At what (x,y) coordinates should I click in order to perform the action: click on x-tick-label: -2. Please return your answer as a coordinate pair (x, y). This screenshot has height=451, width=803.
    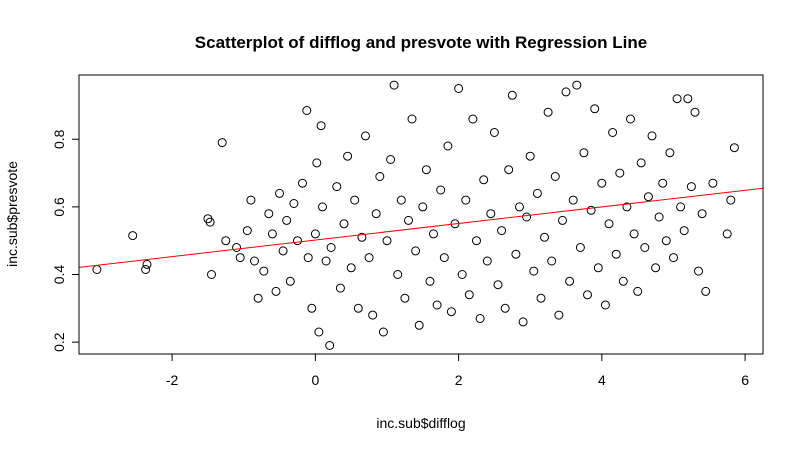
    Looking at the image, I should click on (172, 380).